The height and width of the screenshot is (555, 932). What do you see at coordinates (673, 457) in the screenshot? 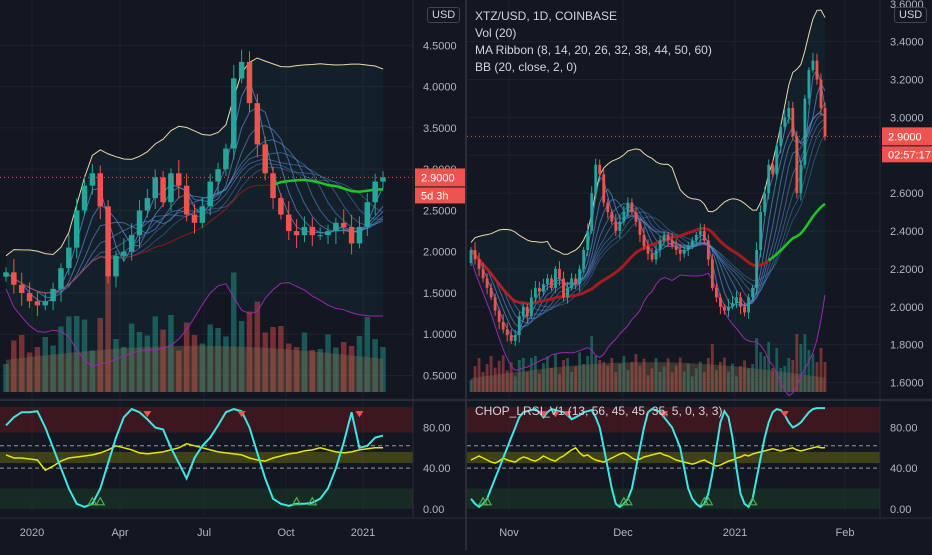
I see `chop-zone` at bounding box center [673, 457].